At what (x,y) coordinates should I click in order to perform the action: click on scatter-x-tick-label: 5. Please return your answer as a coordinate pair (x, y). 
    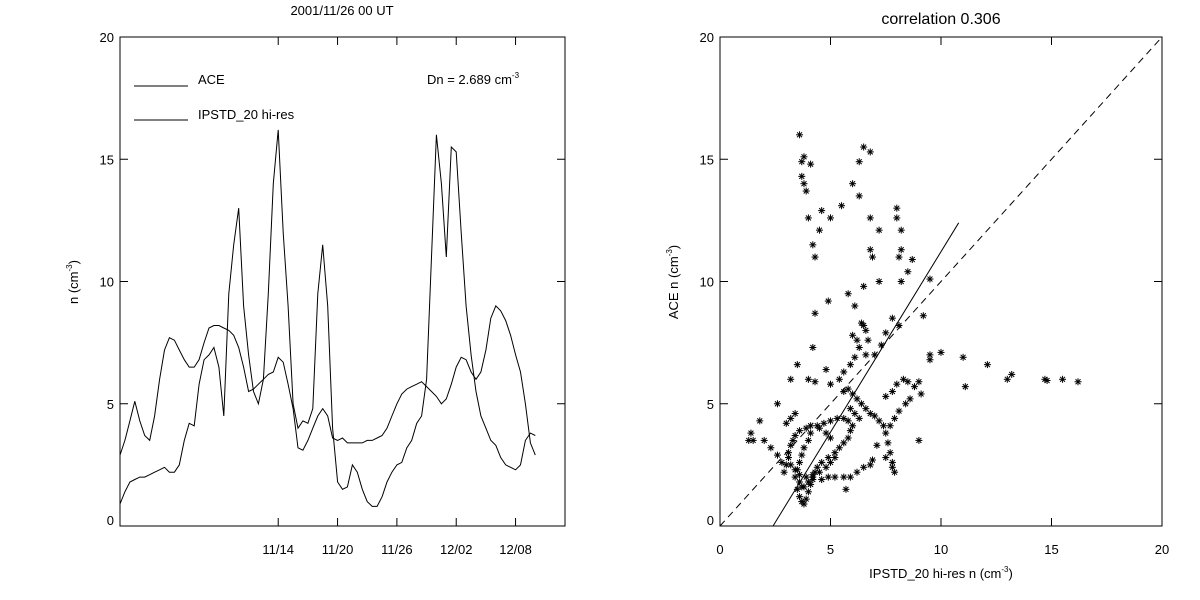
    Looking at the image, I should click on (830, 549).